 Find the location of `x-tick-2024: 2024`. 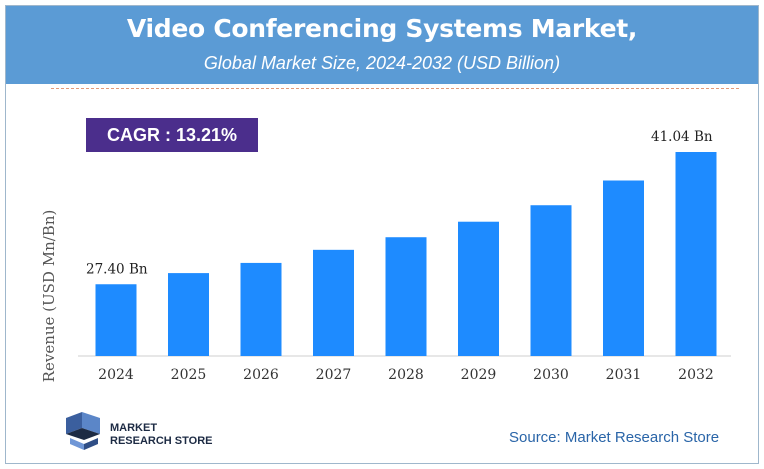

x-tick-2024: 2024 is located at coordinates (116, 375).